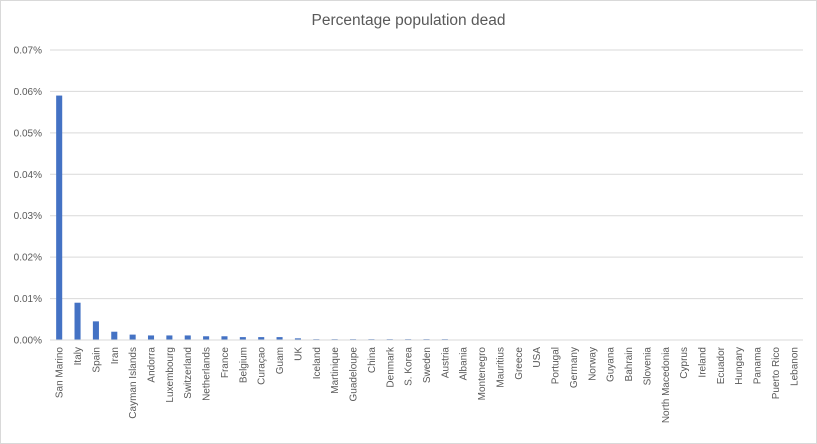 The image size is (817, 444). I want to click on x-tick-label: Italy, so click(78, 356).